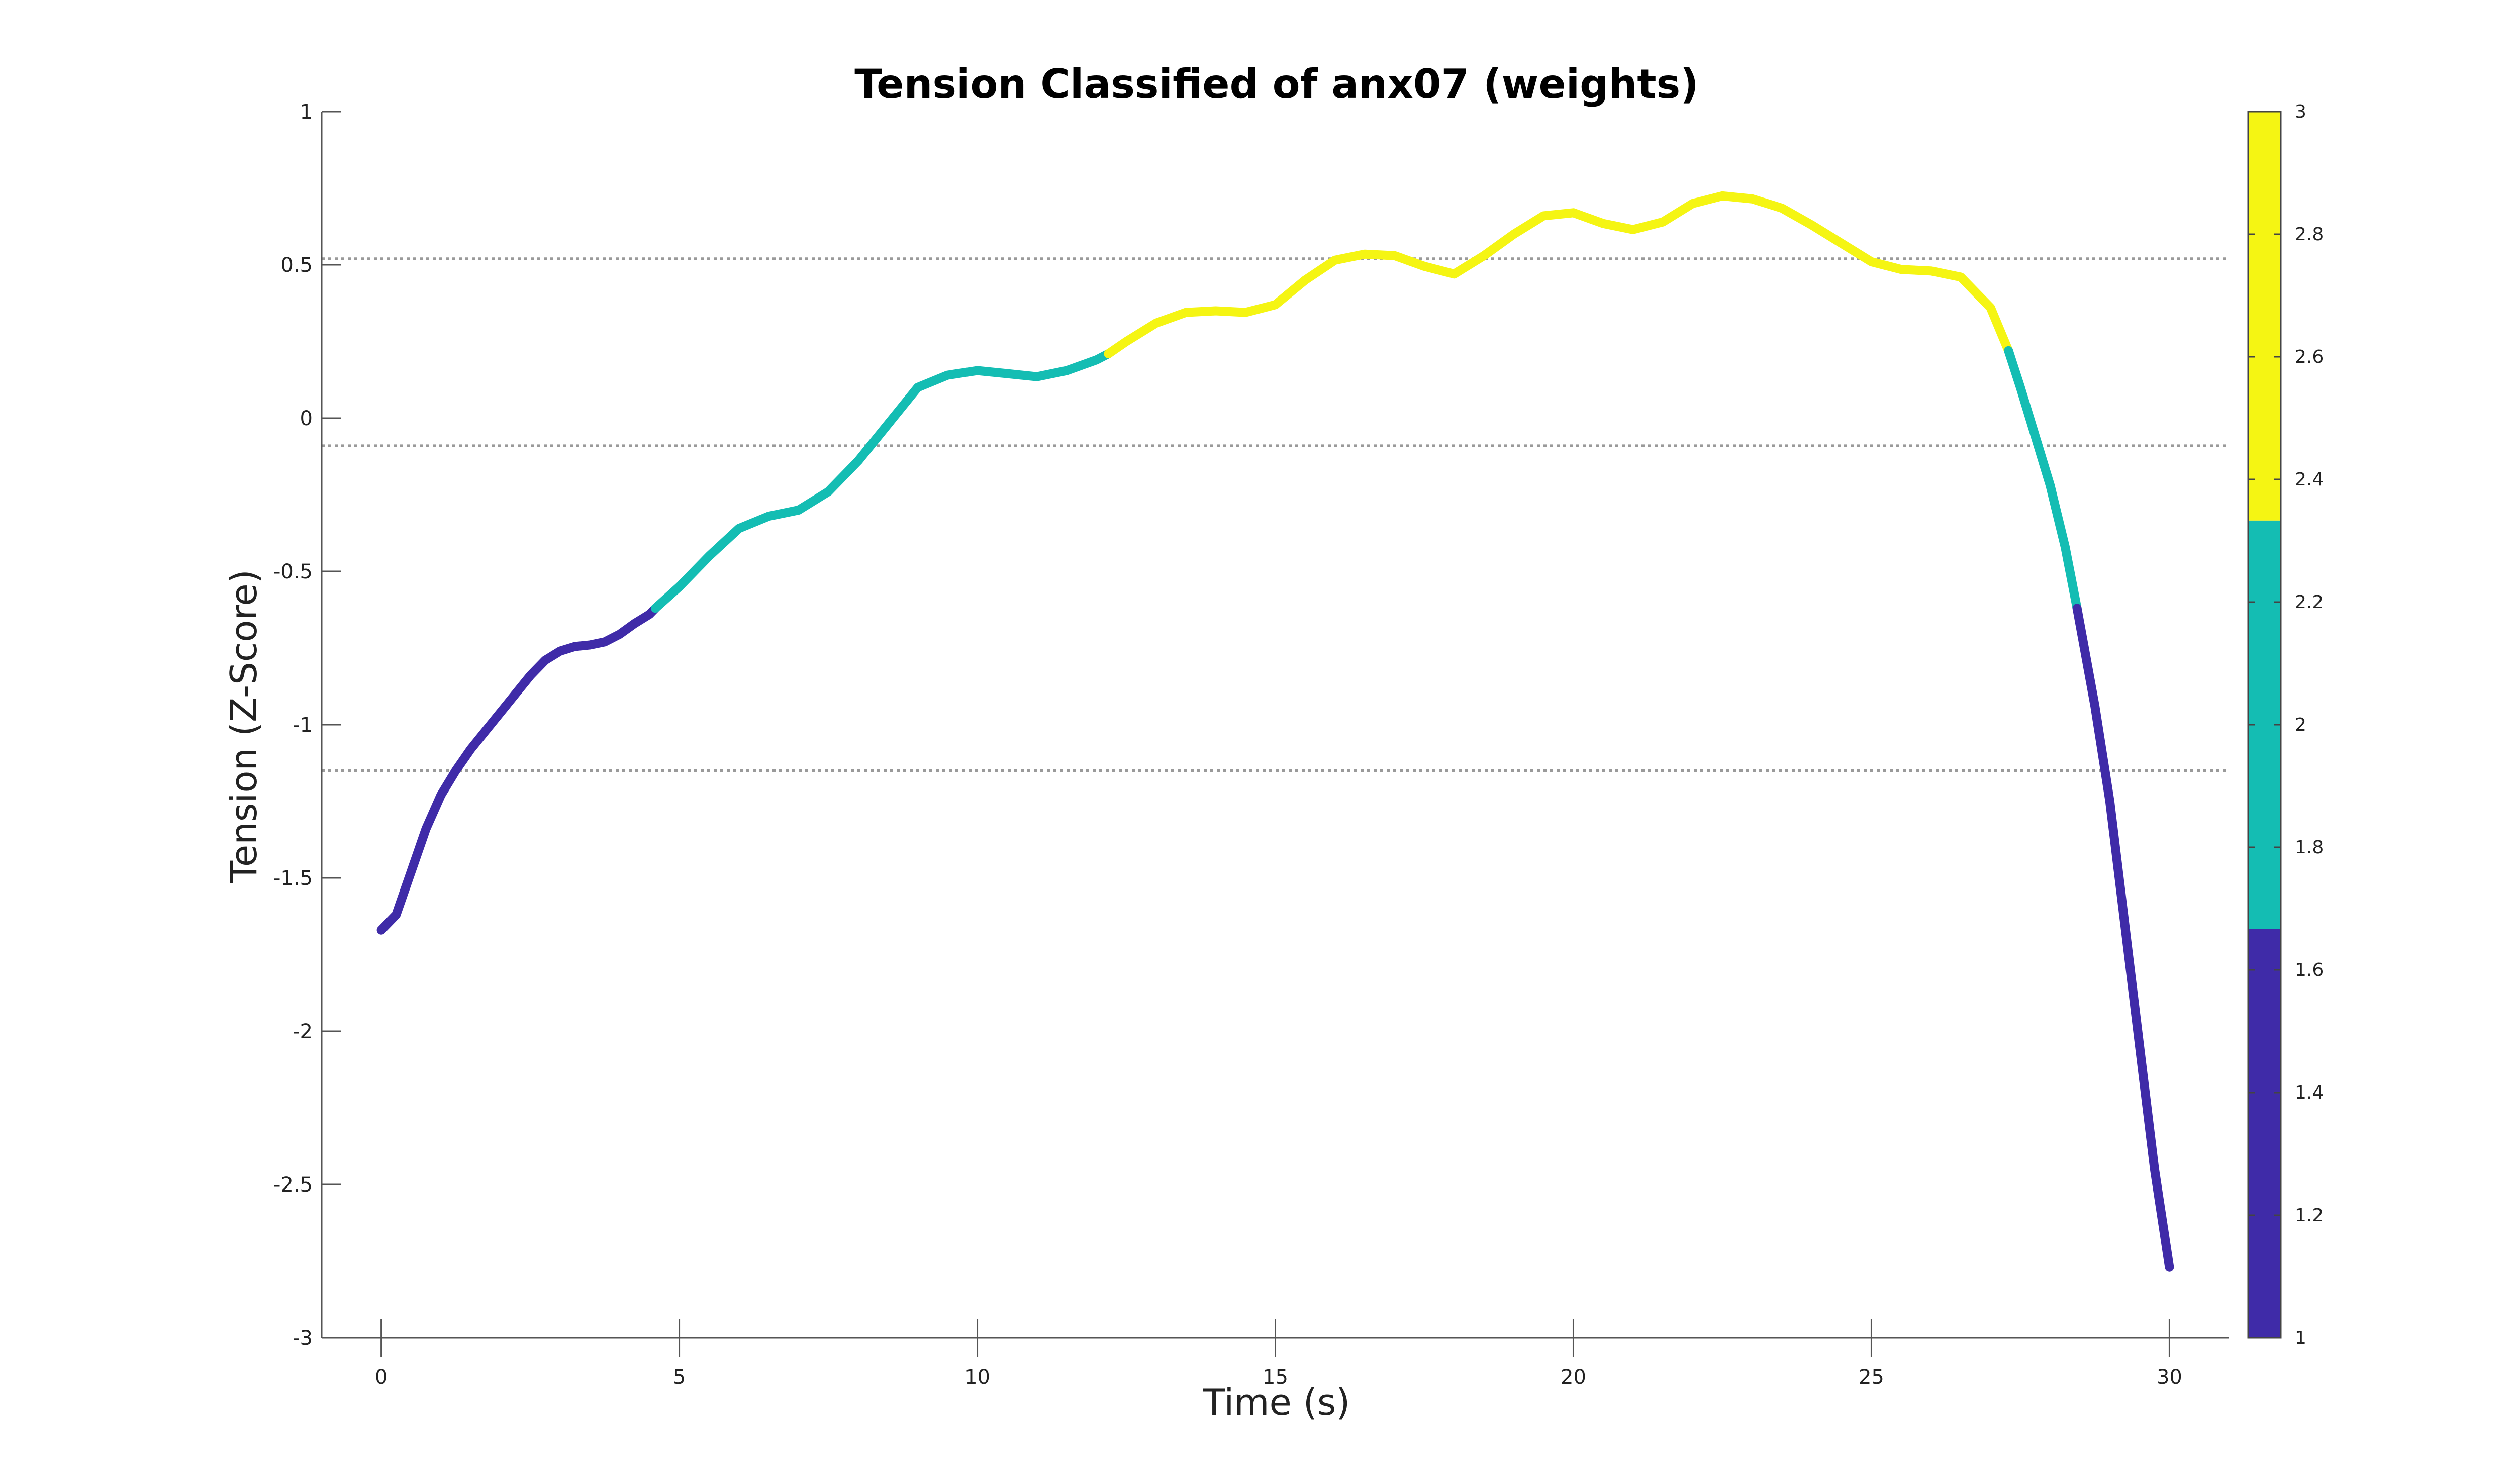 The height and width of the screenshot is (1484, 2513). I want to click on x-tick-label: 0, so click(382, 1377).